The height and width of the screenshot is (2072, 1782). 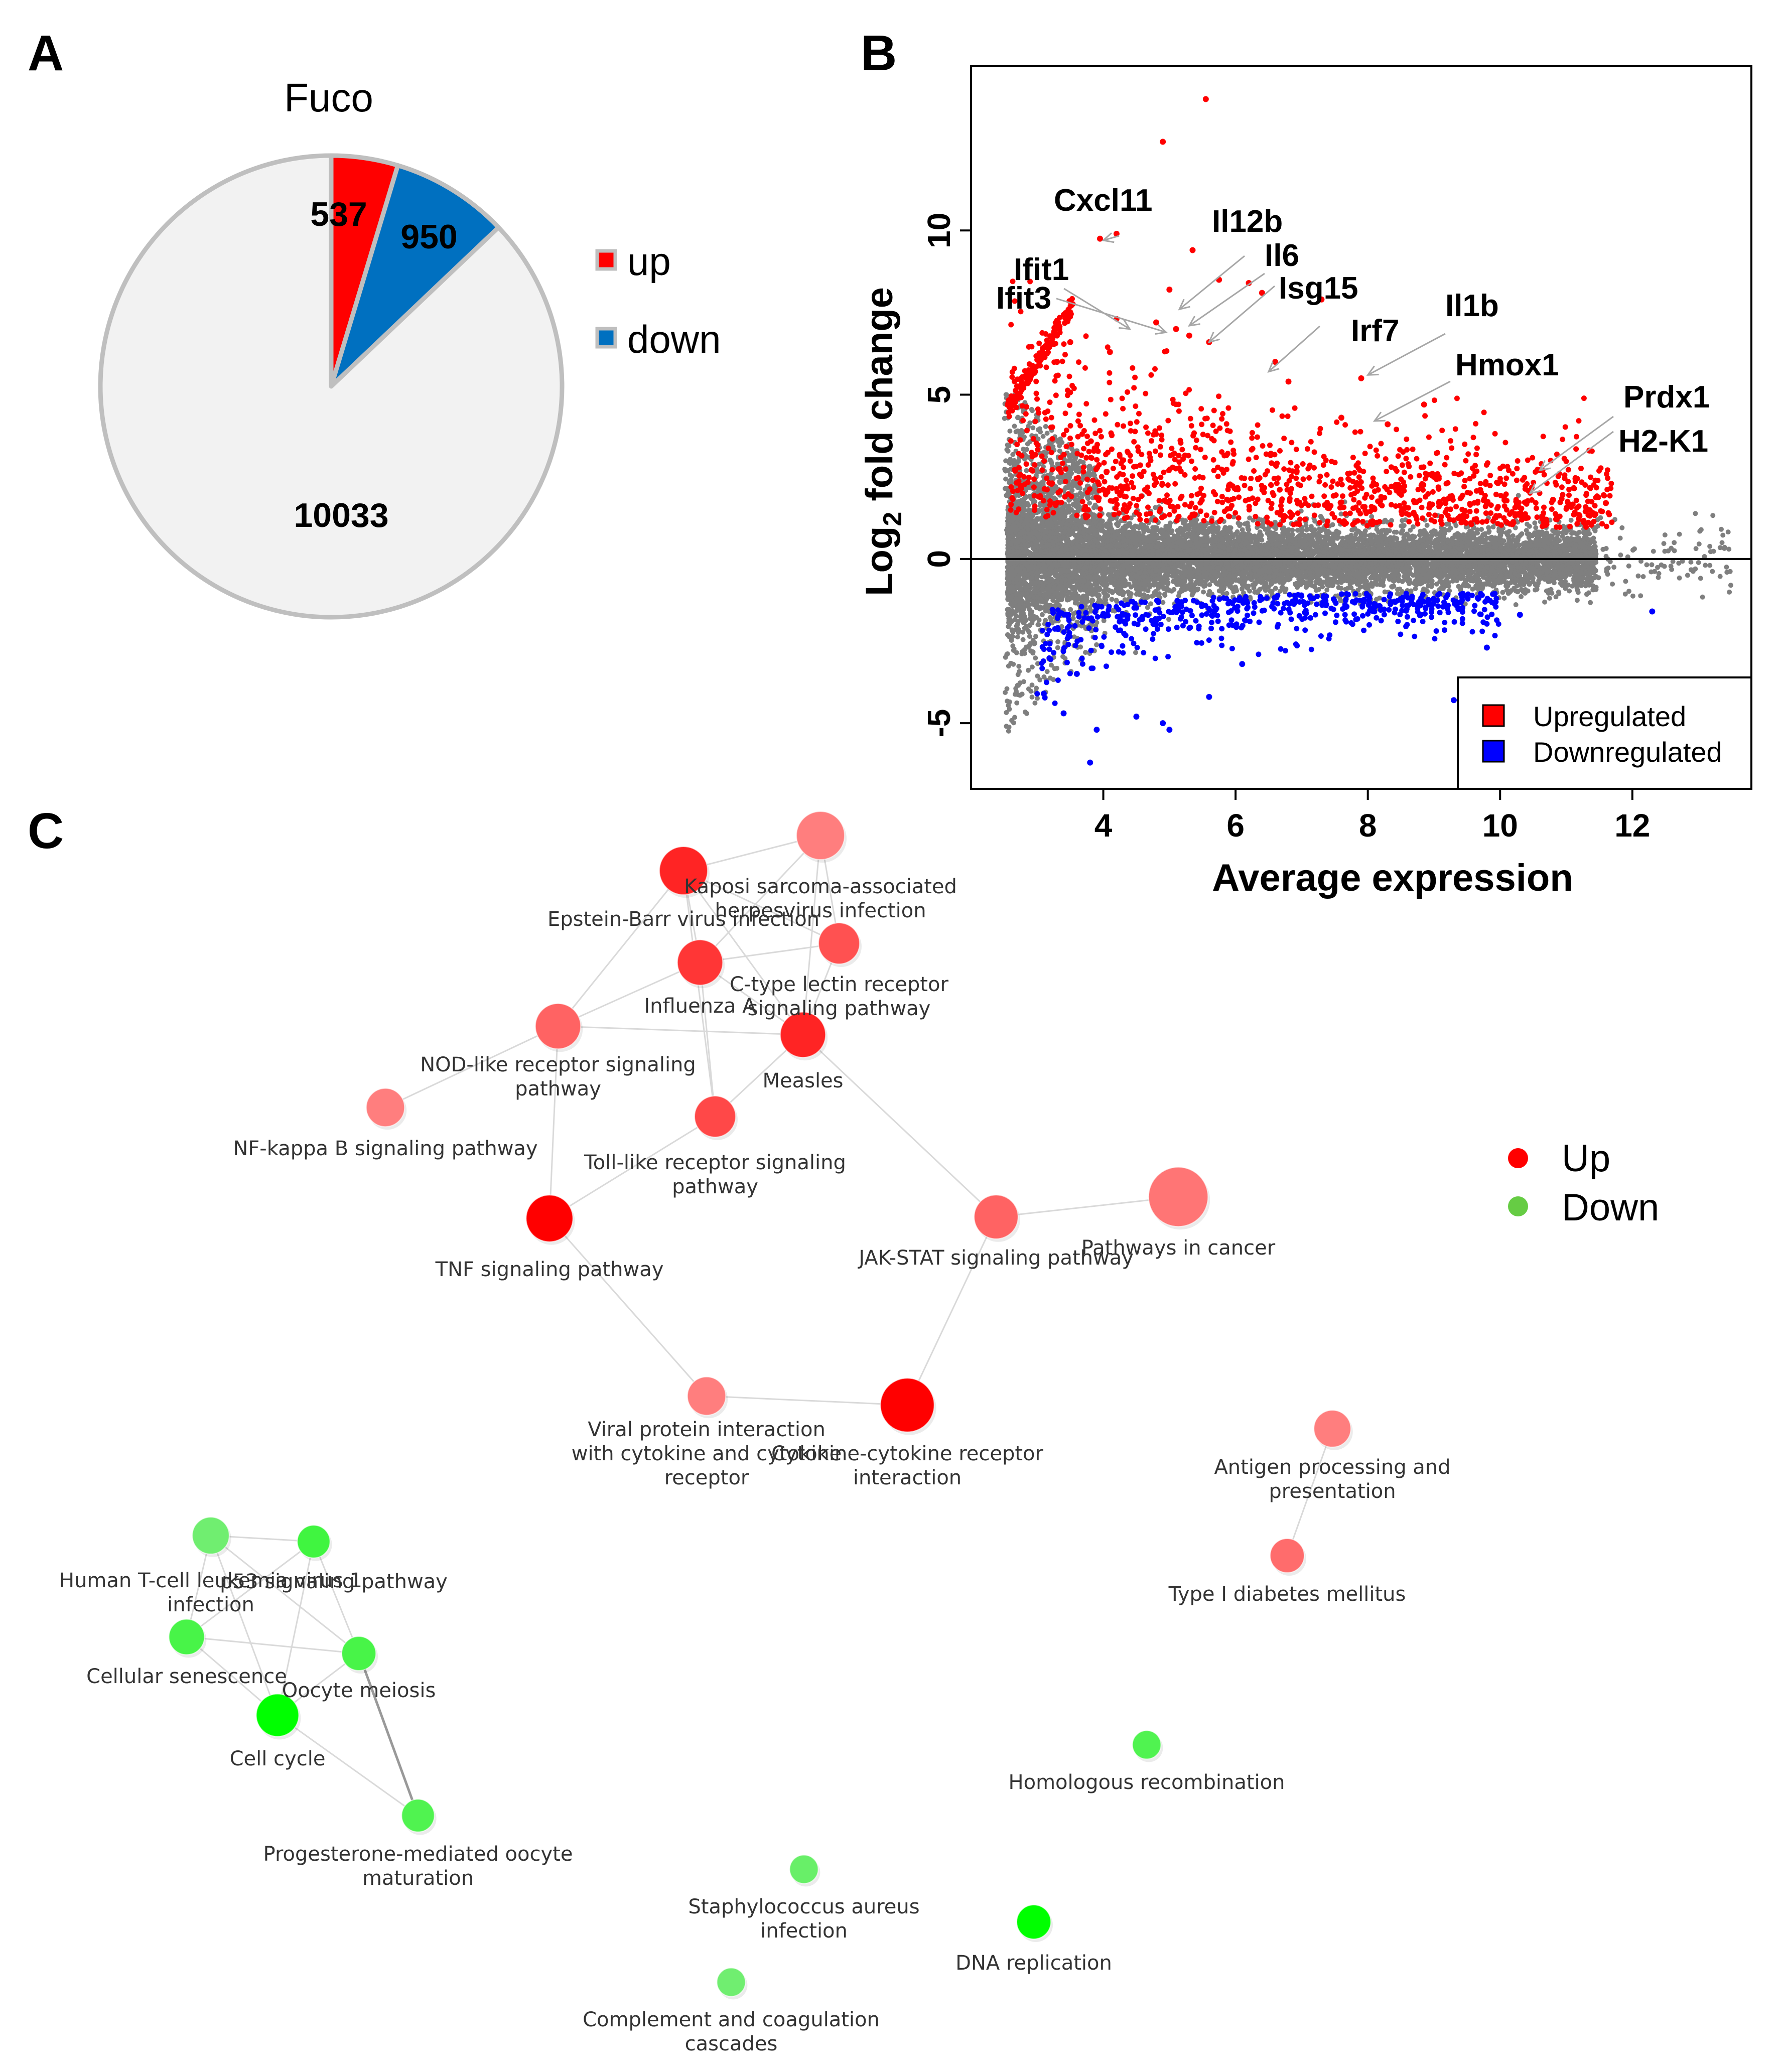 I want to click on pie-chart: Fuco 537 950 10033 up down, so click(x=409, y=347).